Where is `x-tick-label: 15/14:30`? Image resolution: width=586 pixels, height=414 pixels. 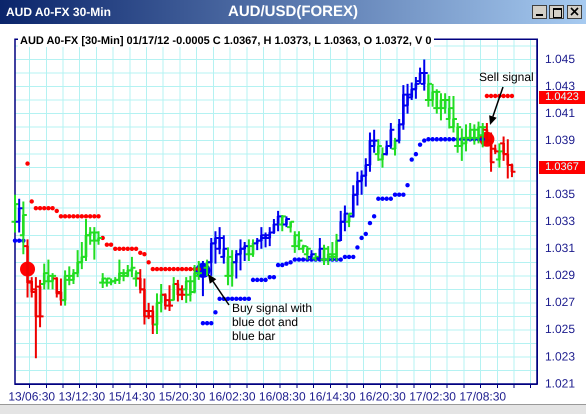 x-tick-label: 15/14:30 is located at coordinates (132, 397).